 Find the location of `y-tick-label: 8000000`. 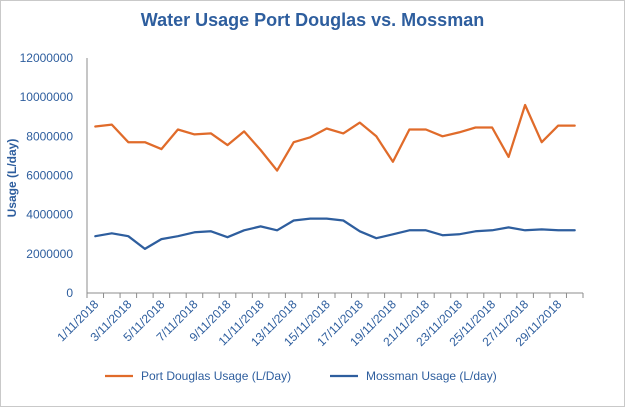

y-tick-label: 8000000 is located at coordinates (49, 136).